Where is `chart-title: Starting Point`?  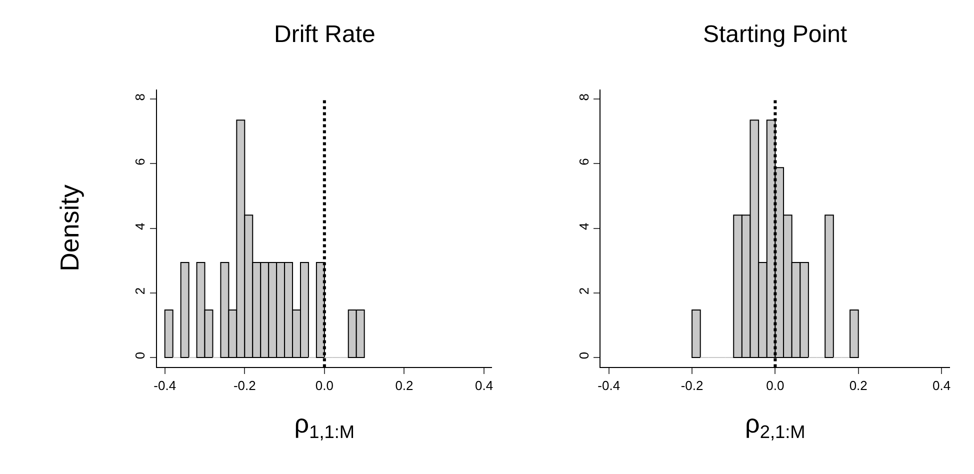
chart-title: Starting Point is located at coordinates (775, 34).